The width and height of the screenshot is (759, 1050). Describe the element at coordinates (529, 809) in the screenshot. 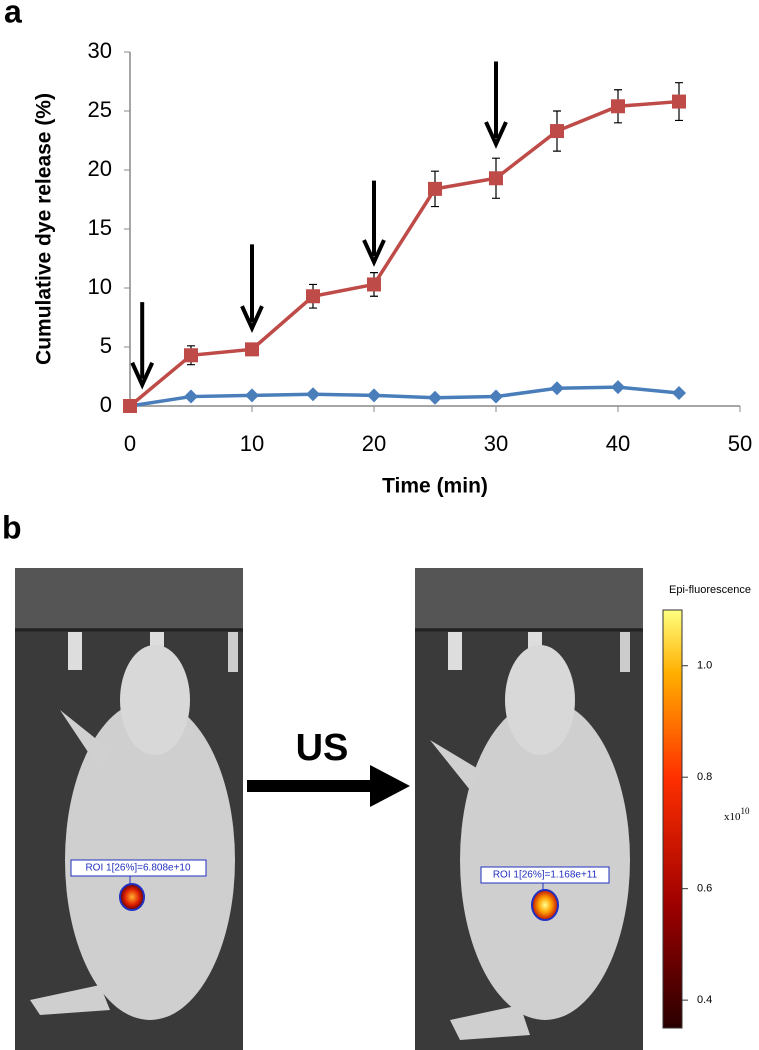

I see `mouse-image-right: ROI 1[26%]=1.168e+11` at that location.